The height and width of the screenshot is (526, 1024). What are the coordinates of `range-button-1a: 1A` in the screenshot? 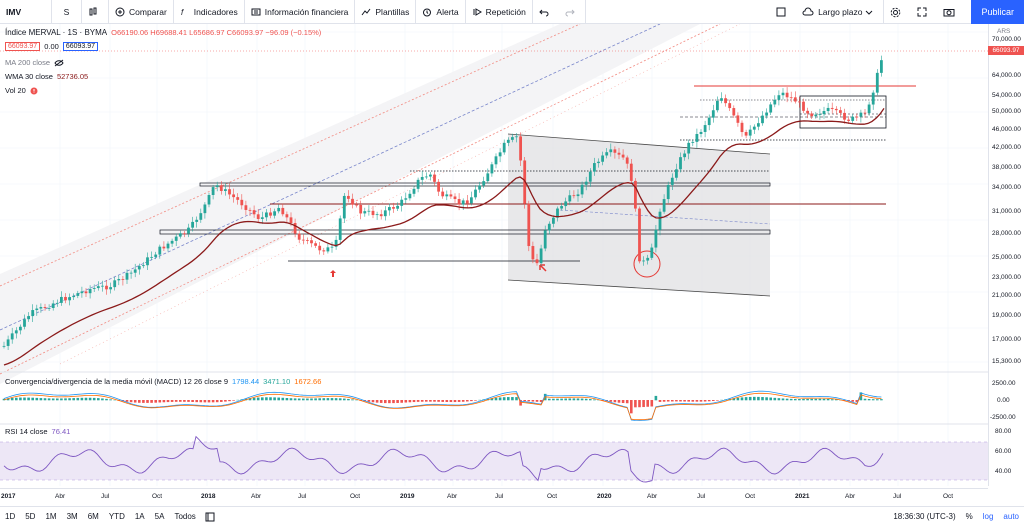 It's located at (139, 516).